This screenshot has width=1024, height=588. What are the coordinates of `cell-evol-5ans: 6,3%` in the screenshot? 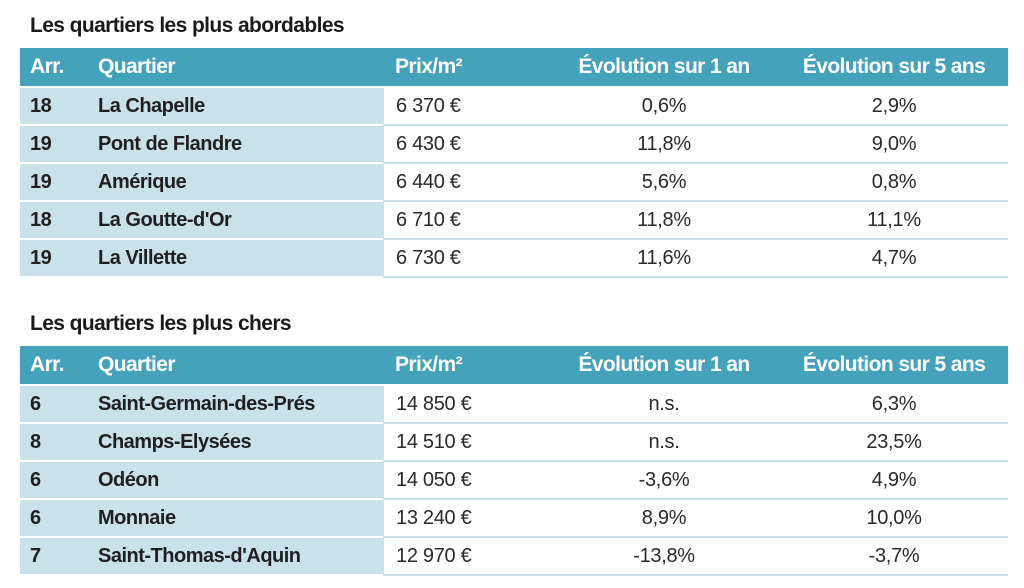 It's located at (894, 405).